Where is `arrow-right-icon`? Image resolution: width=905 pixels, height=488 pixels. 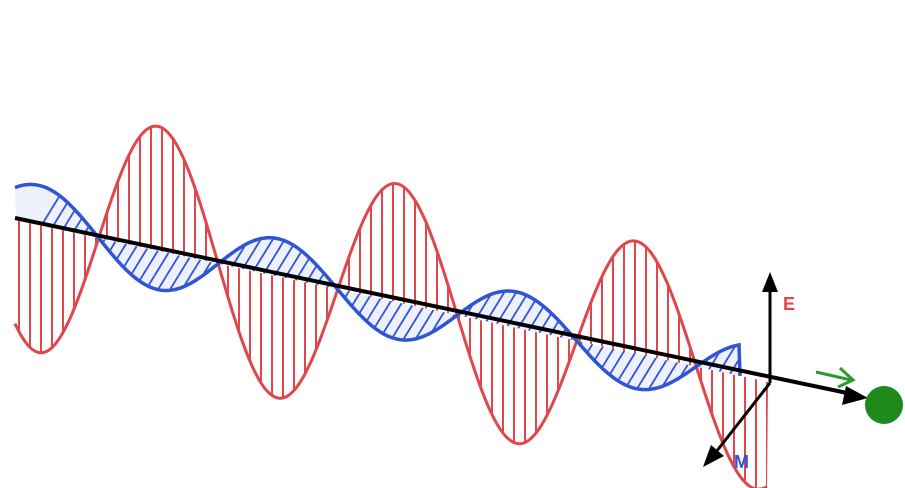 arrow-right-icon is located at coordinates (835, 377).